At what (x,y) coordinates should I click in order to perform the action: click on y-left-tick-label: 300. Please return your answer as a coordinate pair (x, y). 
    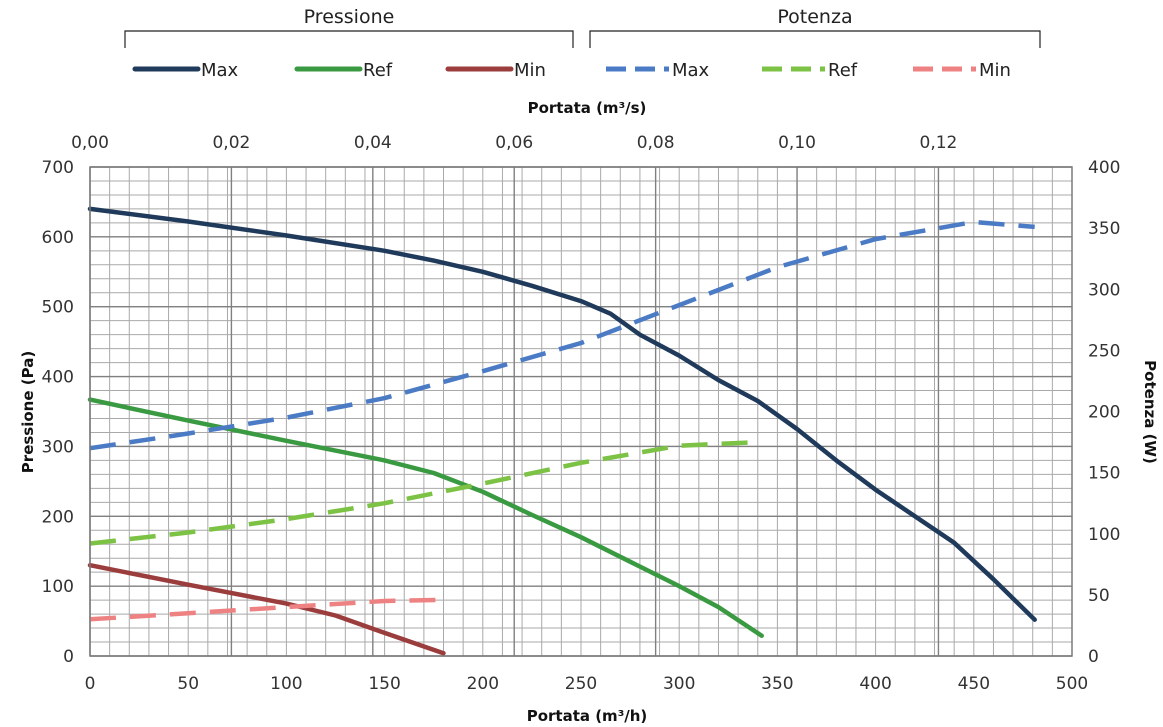
    Looking at the image, I should click on (58, 447).